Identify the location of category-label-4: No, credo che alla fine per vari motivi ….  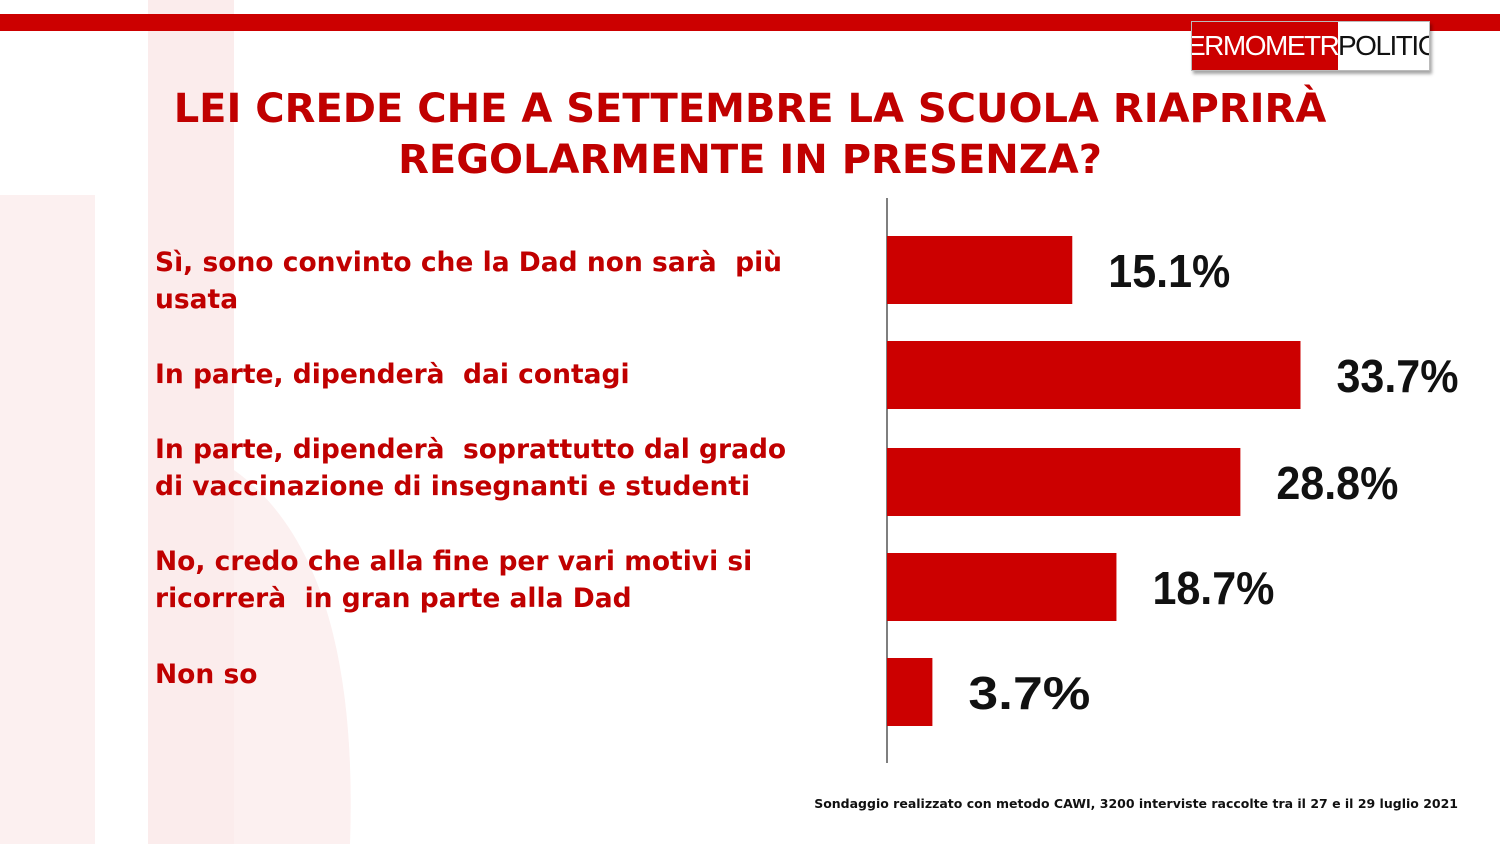
(505, 580).